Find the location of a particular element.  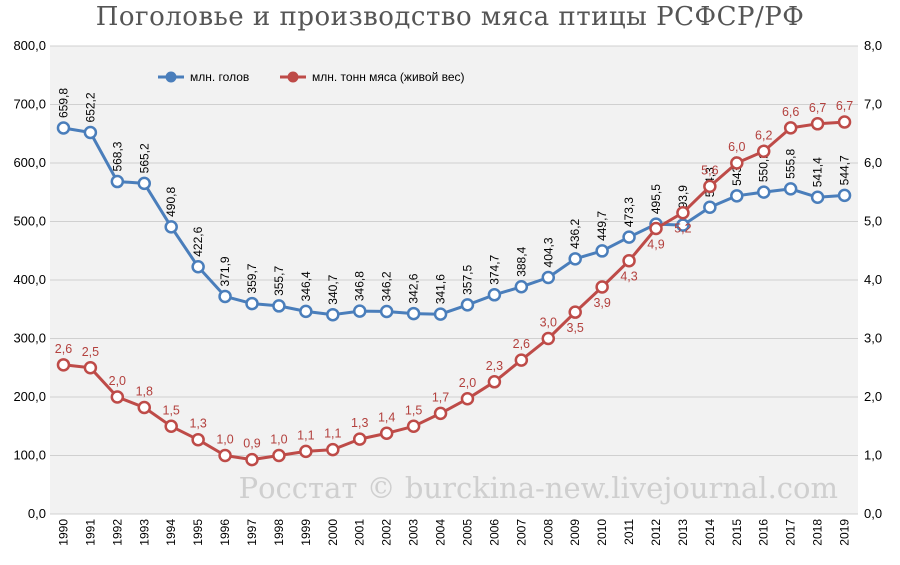

x-tick-label: 2003 is located at coordinates (414, 532).